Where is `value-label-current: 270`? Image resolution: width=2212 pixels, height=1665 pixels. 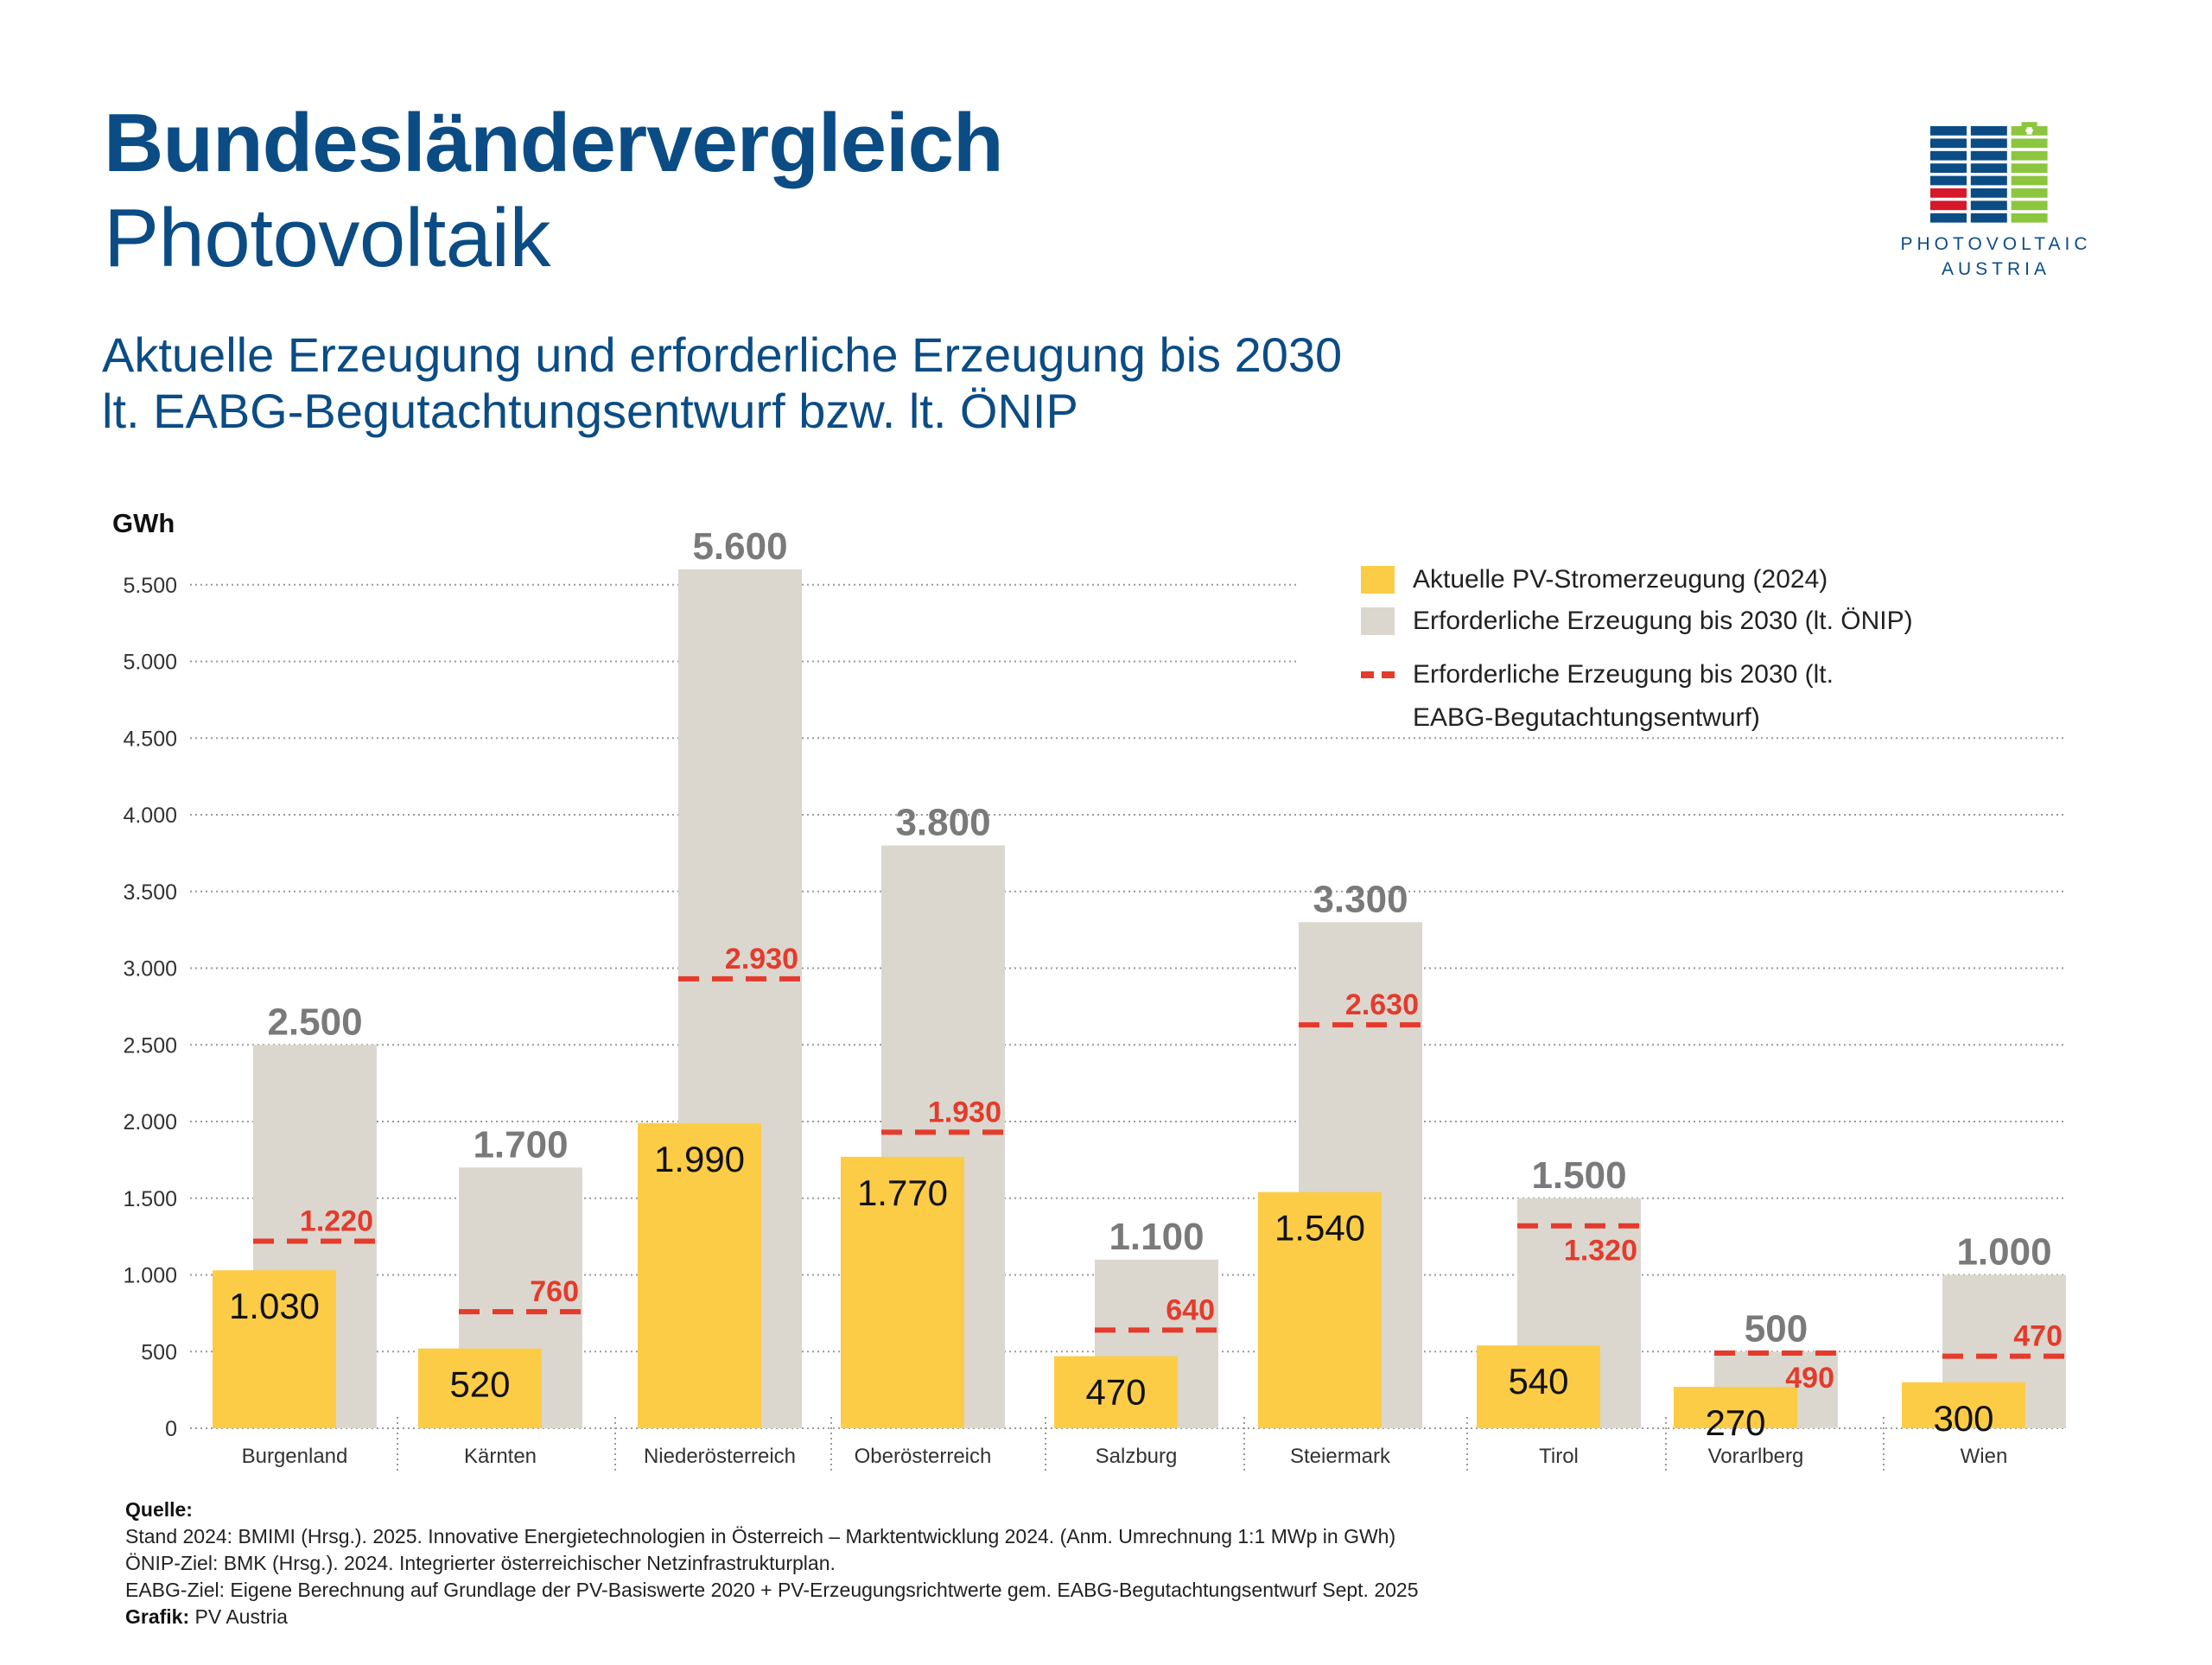 value-label-current: 270 is located at coordinates (1735, 1422).